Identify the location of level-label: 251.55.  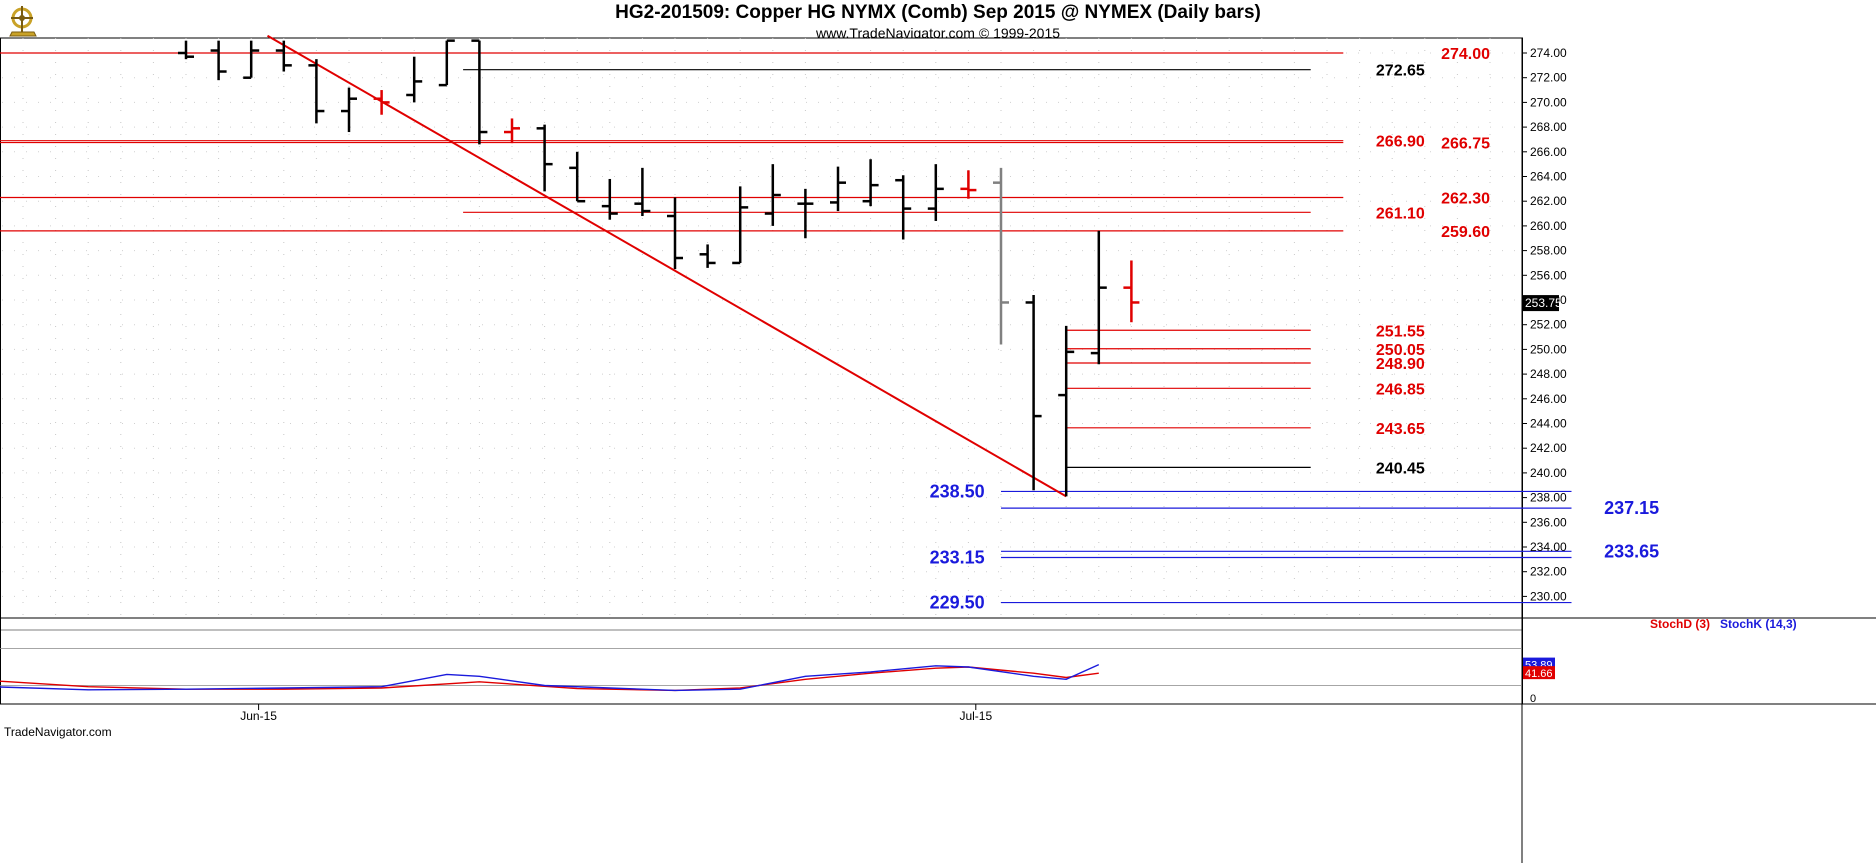
(1400, 331).